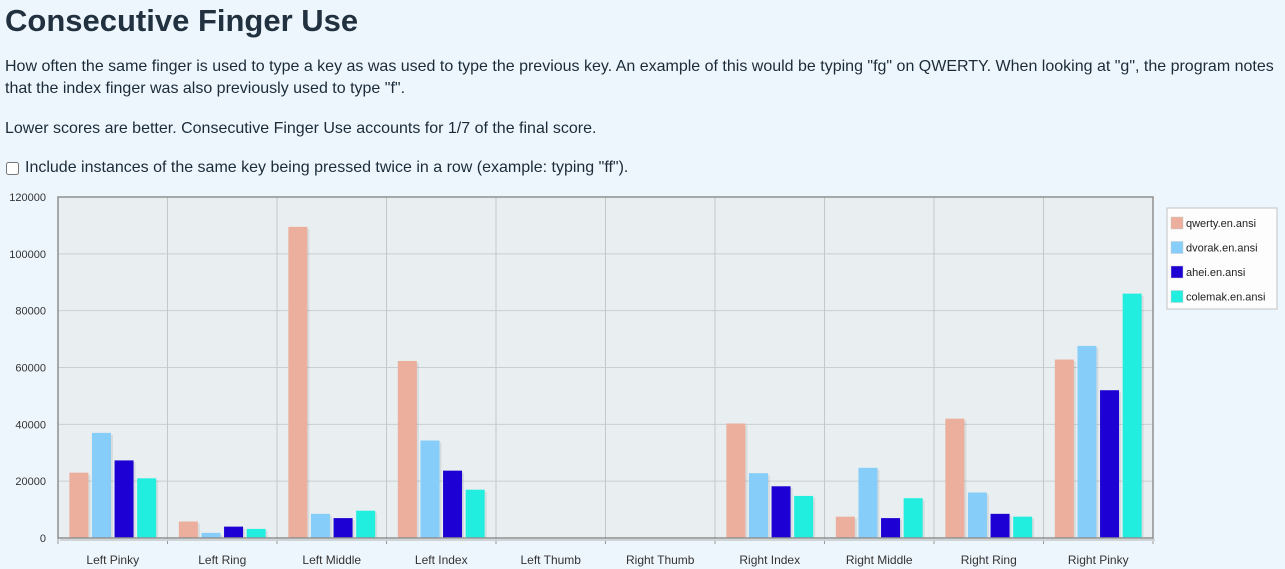  What do you see at coordinates (475, 513) in the screenshot?
I see `bar-colemak.en.ansi-Left Index` at bounding box center [475, 513].